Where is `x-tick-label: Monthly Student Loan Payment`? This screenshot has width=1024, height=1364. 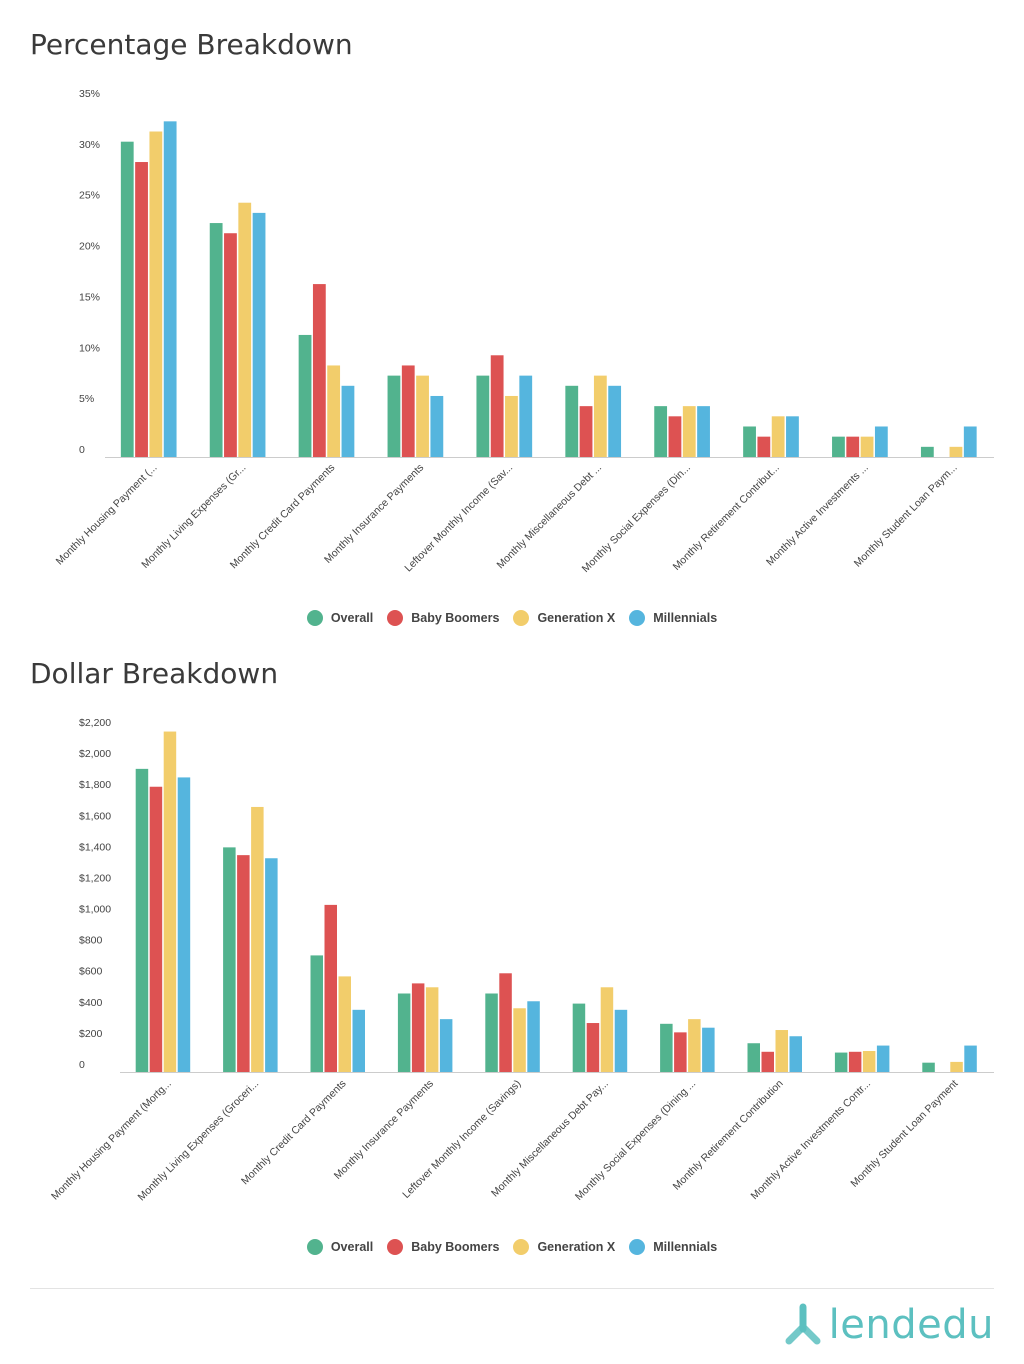 x-tick-label: Monthly Student Loan Payment is located at coordinates (904, 1134).